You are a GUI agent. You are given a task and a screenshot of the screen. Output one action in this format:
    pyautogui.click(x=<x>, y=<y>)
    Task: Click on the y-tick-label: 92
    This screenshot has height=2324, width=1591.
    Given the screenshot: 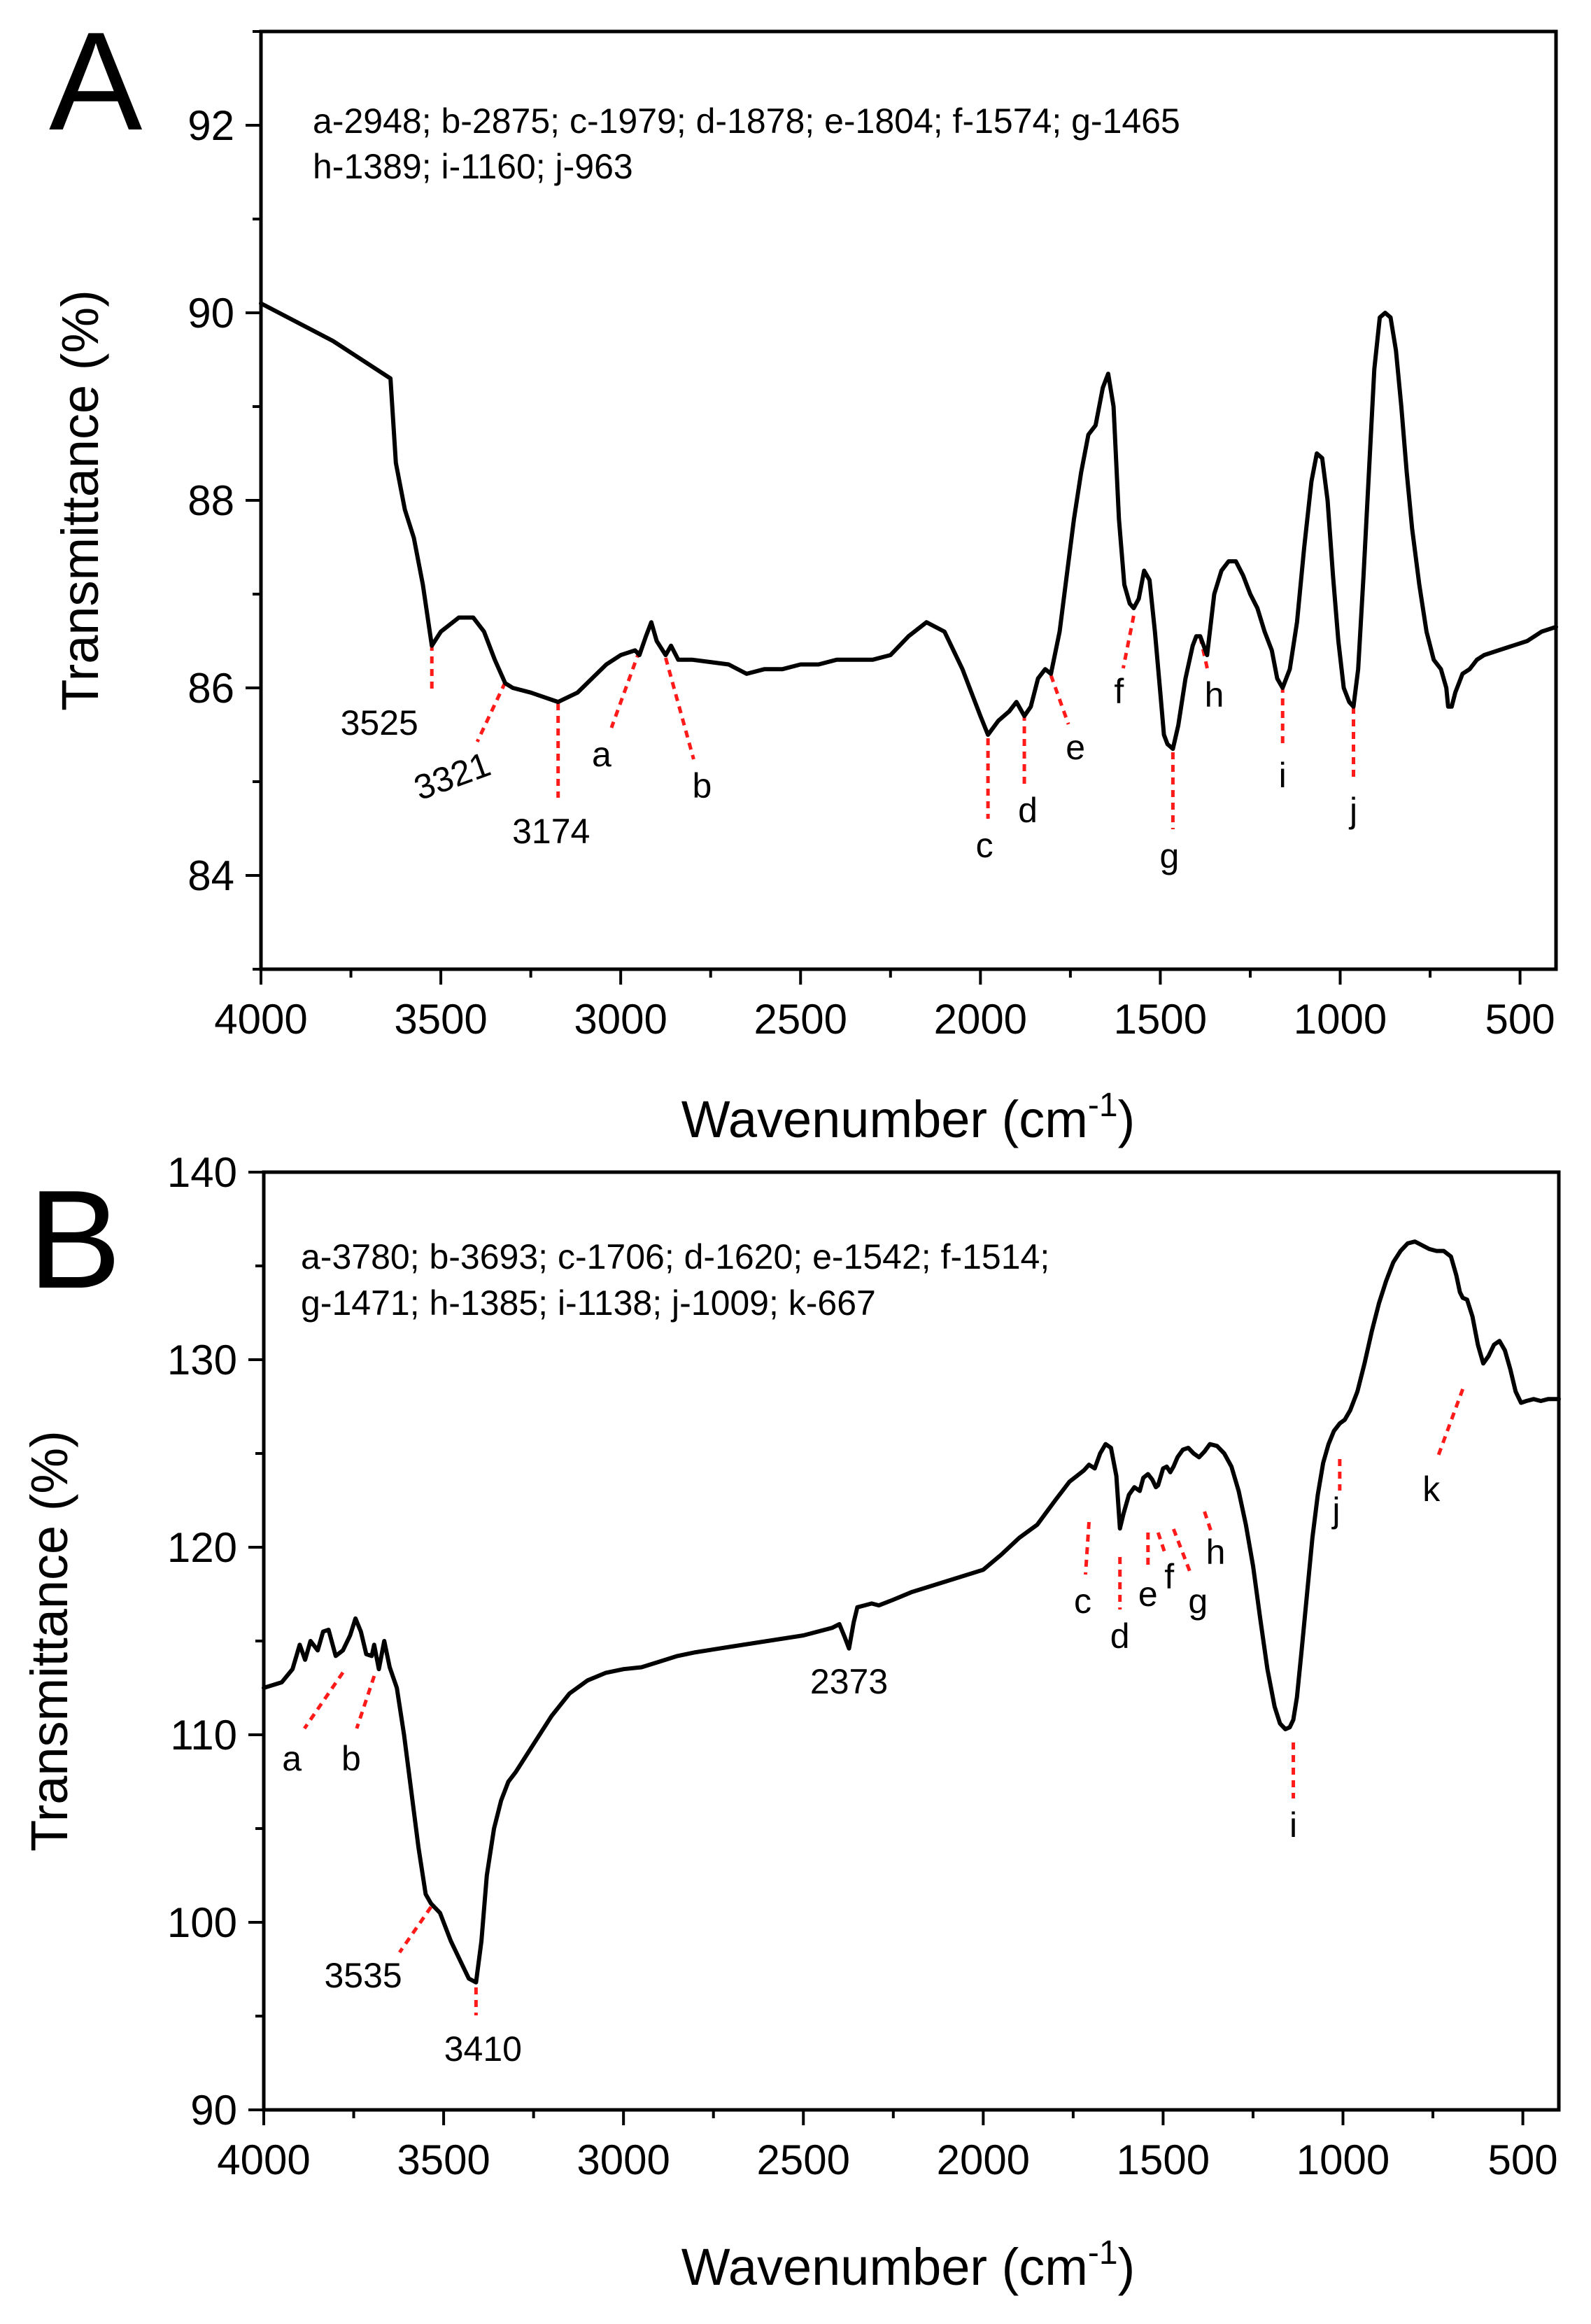 What is the action you would take?
    pyautogui.click(x=211, y=125)
    